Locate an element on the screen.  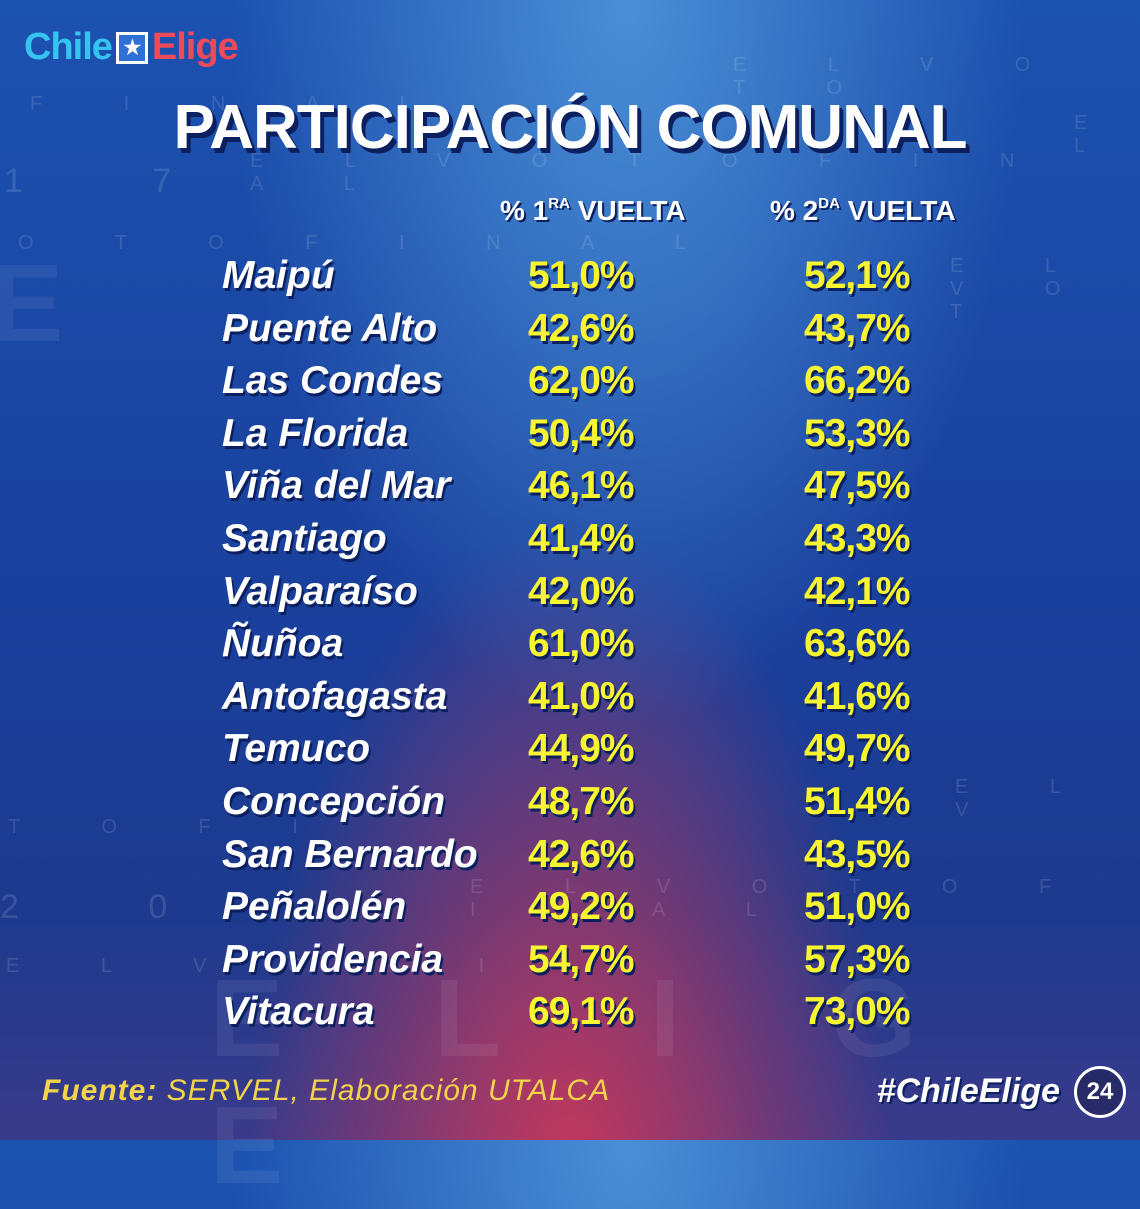
chile-elige-logo: Chile ★ Elige is located at coordinates (131, 47).